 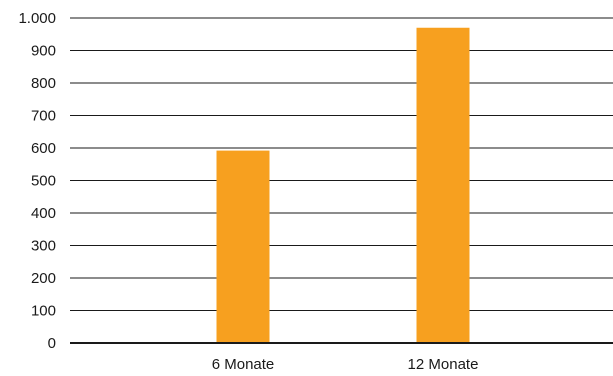 What do you see at coordinates (43, 83) in the screenshot?
I see `y-tick-label: 800` at bounding box center [43, 83].